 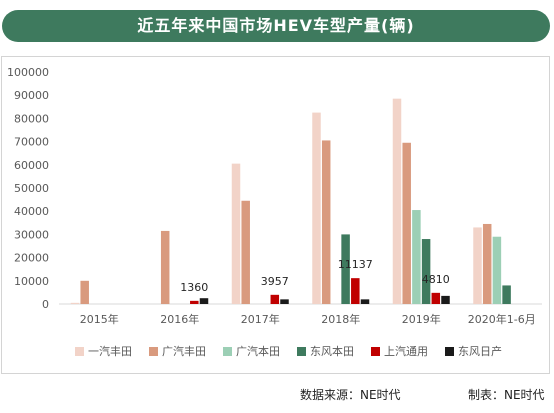 What do you see at coordinates (332, 351) in the screenshot?
I see `legend-label: 东风本田` at bounding box center [332, 351].